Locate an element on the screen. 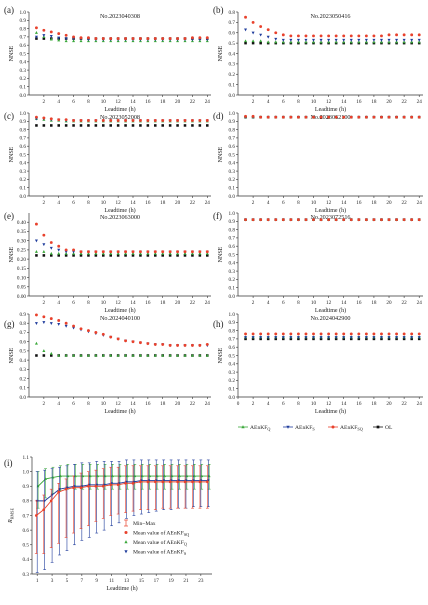 The width and height of the screenshot is (428, 605). legend-marker is located at coordinates (288, 427).